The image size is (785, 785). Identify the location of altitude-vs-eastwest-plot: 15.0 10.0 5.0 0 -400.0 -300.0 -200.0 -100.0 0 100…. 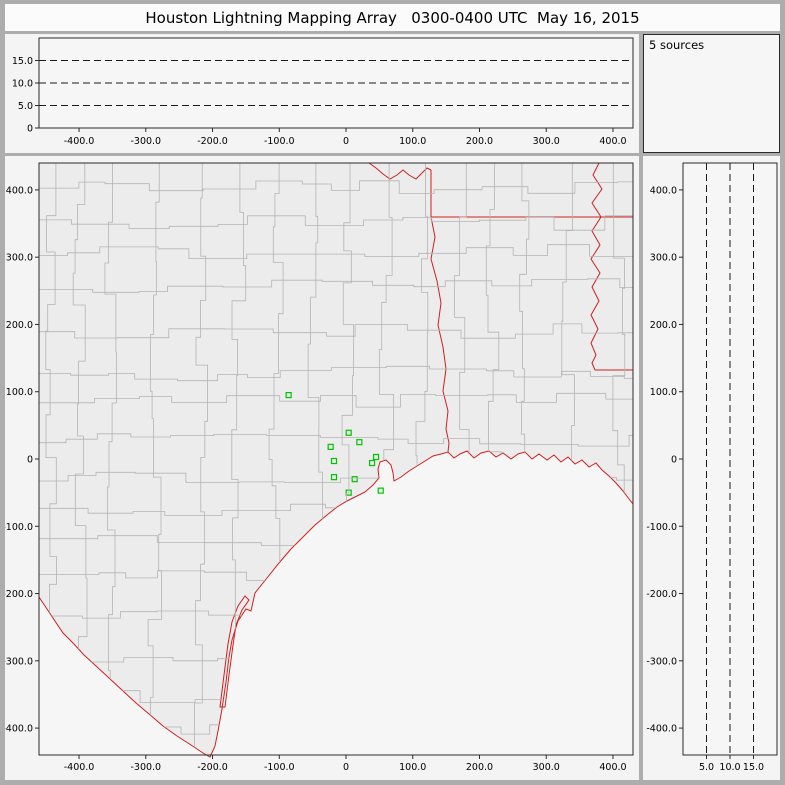
(322, 93).